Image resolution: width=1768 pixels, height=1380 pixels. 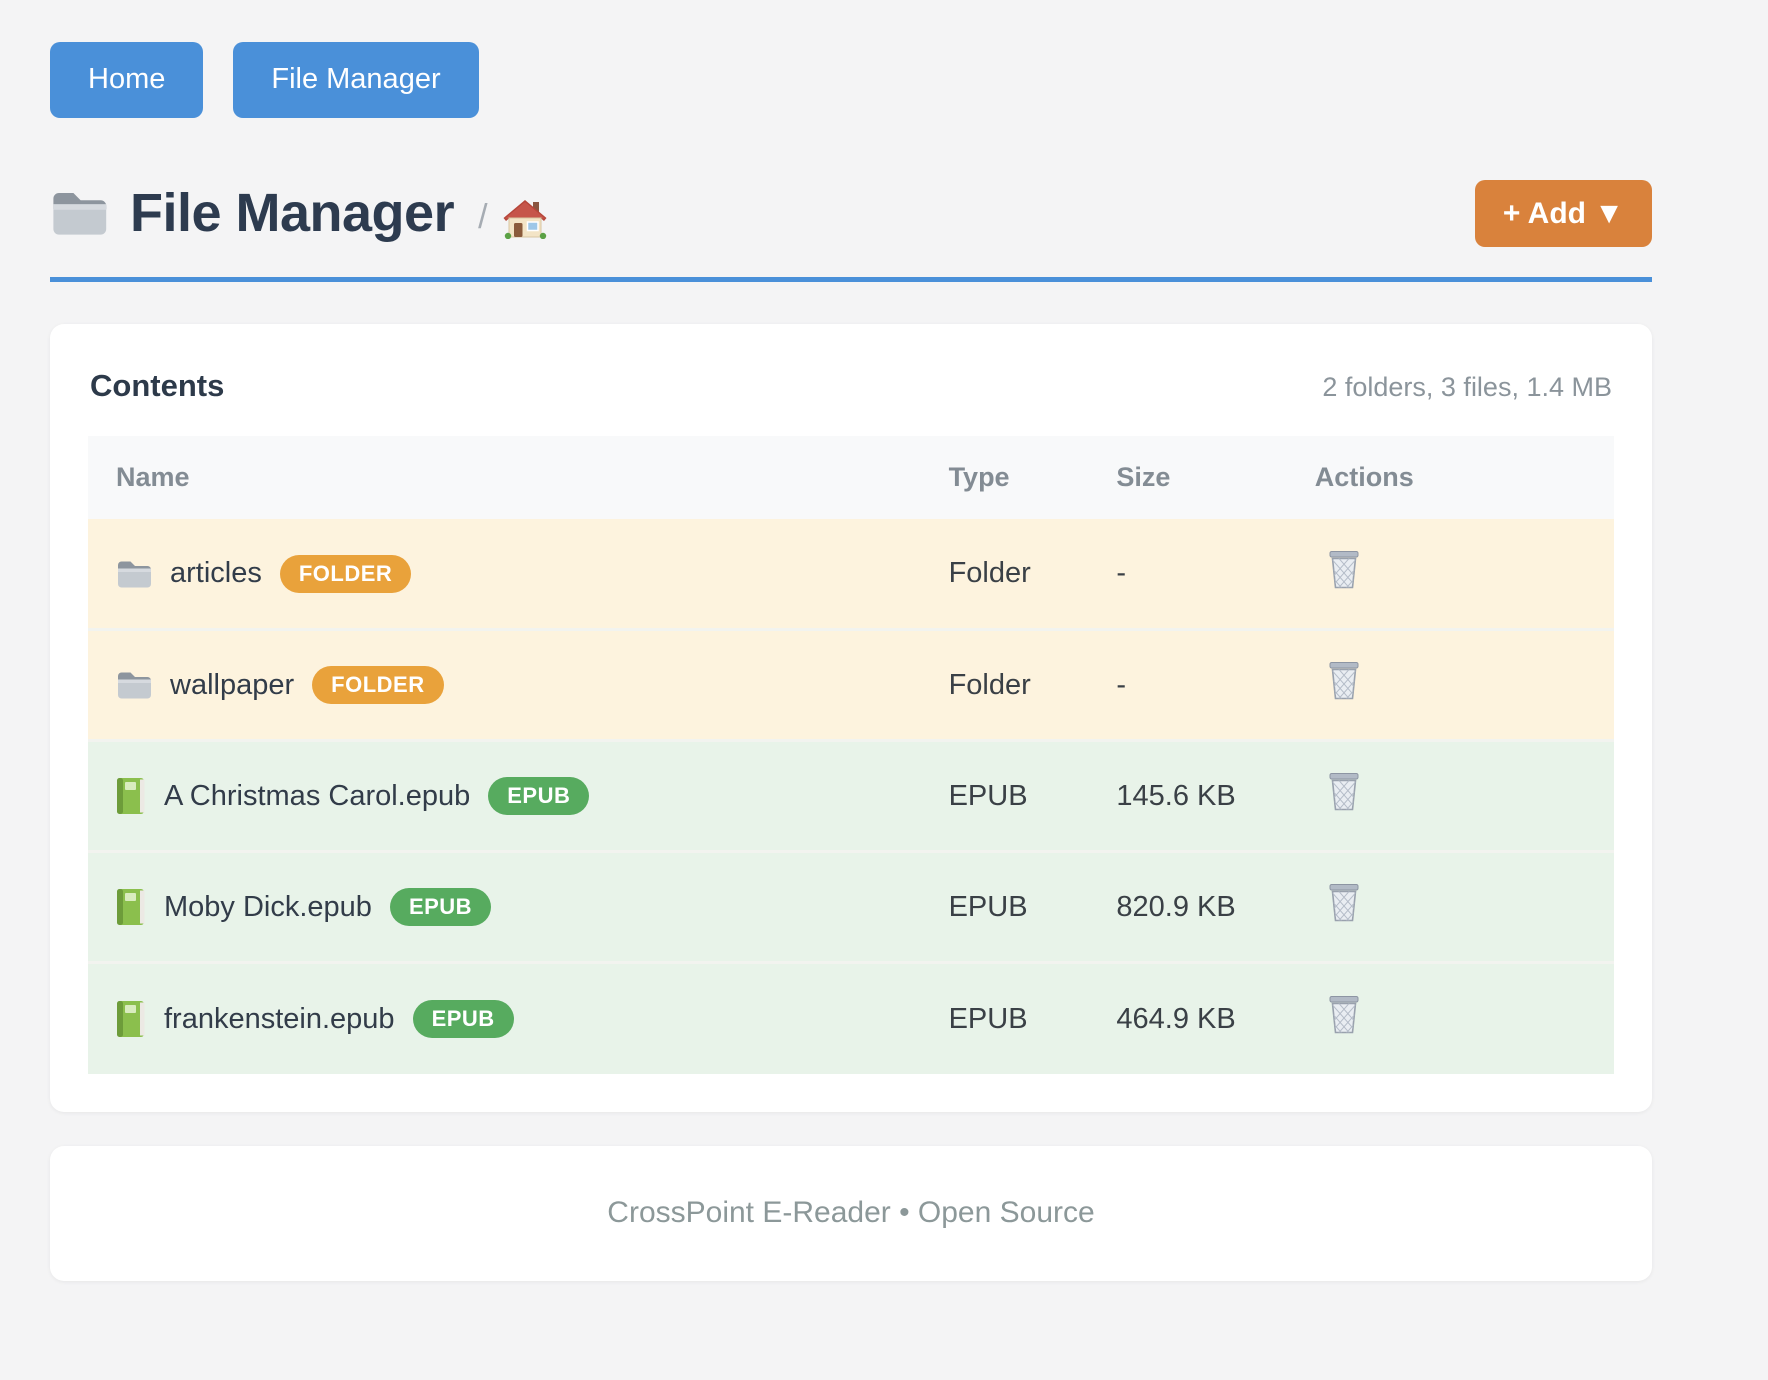 I want to click on footer-text: CrossPoint E-Reader • Open Source, so click(x=851, y=1213).